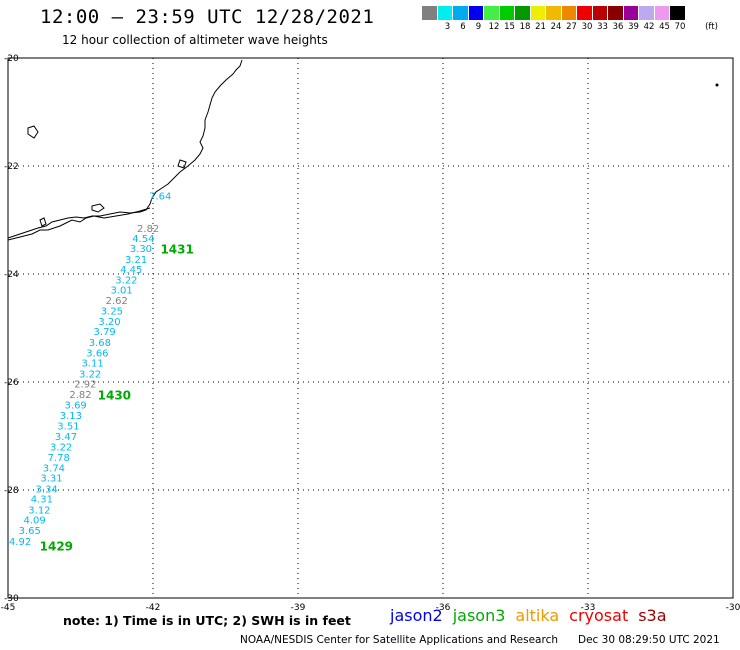 This screenshot has height=650, width=740. What do you see at coordinates (11, 383) in the screenshot?
I see `lat-tick-label: -26` at bounding box center [11, 383].